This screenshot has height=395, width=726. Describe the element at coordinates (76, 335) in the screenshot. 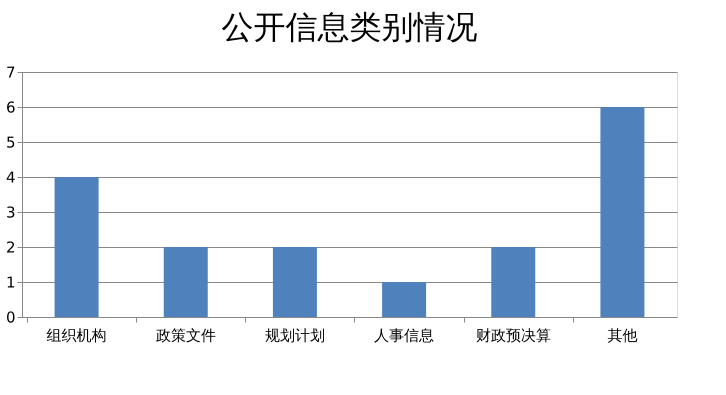

I see `x-tick-label: 组织机构` at that location.